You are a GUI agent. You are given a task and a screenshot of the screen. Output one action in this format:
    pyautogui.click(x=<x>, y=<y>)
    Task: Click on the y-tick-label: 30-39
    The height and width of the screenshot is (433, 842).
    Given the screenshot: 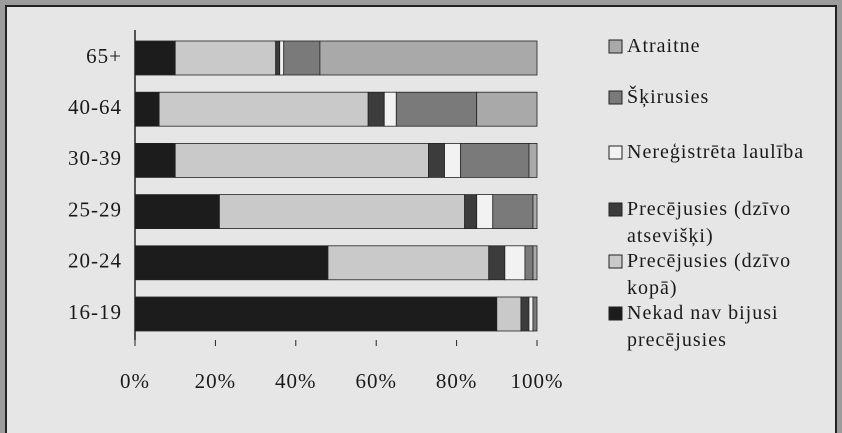 What is the action you would take?
    pyautogui.click(x=95, y=158)
    